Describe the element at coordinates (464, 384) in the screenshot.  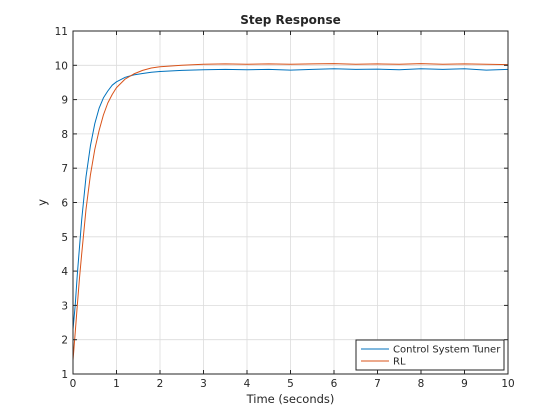
I see `x-tick-label: 9` at that location.